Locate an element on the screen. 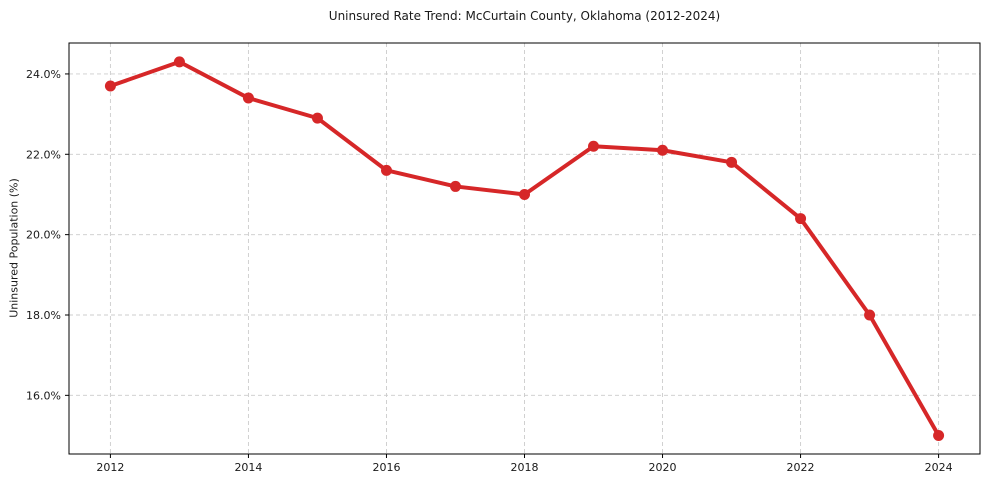  data-point-2021 is located at coordinates (732, 162).